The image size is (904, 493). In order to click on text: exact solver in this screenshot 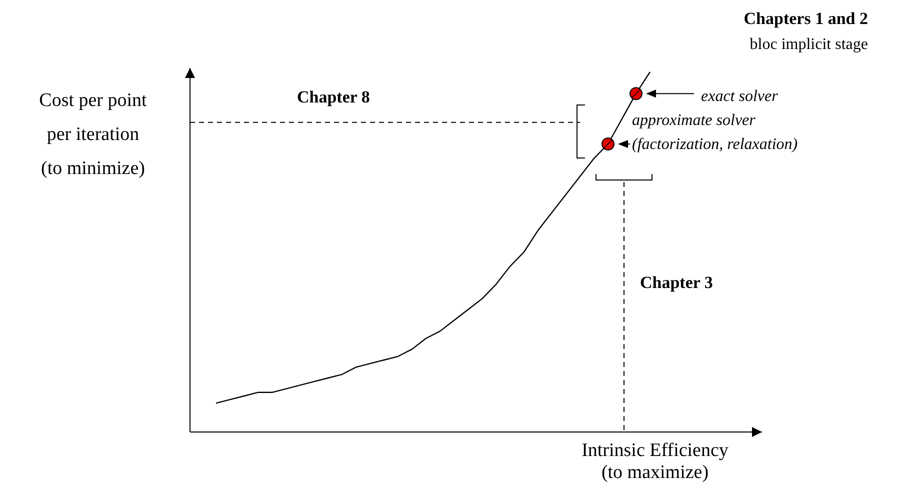, I will do `click(740, 96)`.